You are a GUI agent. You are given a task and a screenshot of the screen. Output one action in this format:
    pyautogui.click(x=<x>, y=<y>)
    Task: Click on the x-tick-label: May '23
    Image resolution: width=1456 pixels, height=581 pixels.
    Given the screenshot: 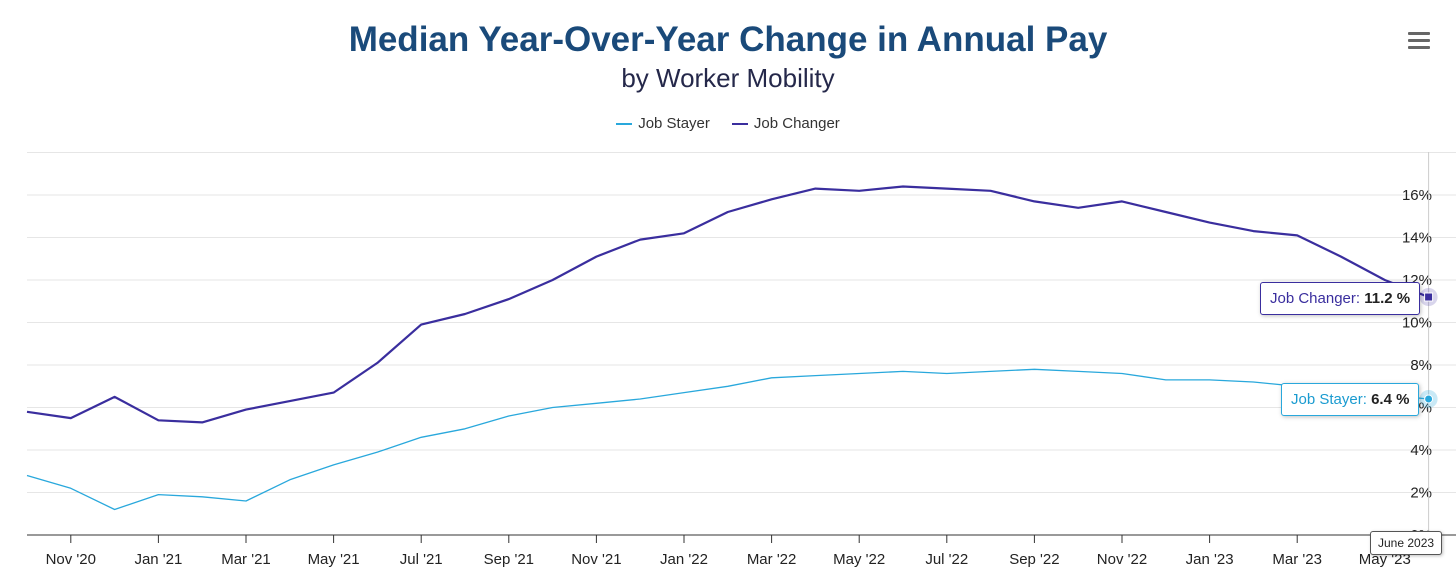 What is the action you would take?
    pyautogui.click(x=1385, y=559)
    